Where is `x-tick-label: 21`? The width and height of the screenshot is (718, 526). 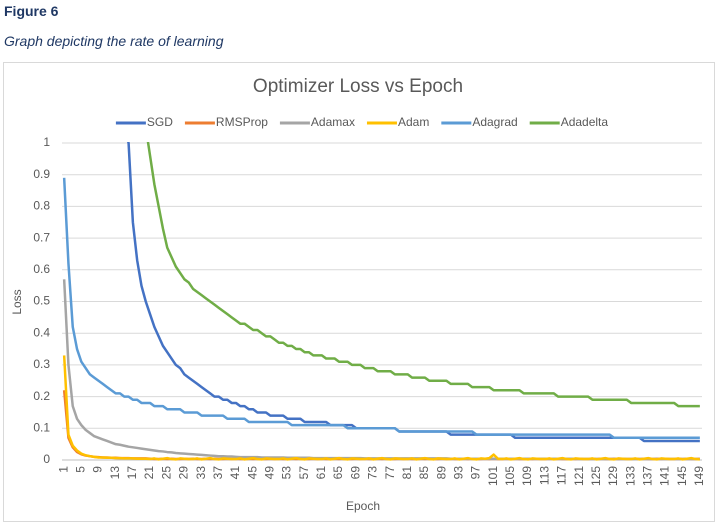 x-tick-label: 21 is located at coordinates (149, 473).